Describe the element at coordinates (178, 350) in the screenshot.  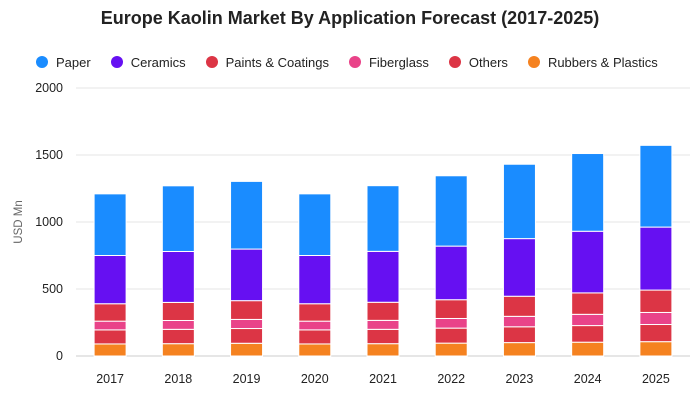
I see `bar-segment: Rubbers & Plastics 2018: 92` at that location.